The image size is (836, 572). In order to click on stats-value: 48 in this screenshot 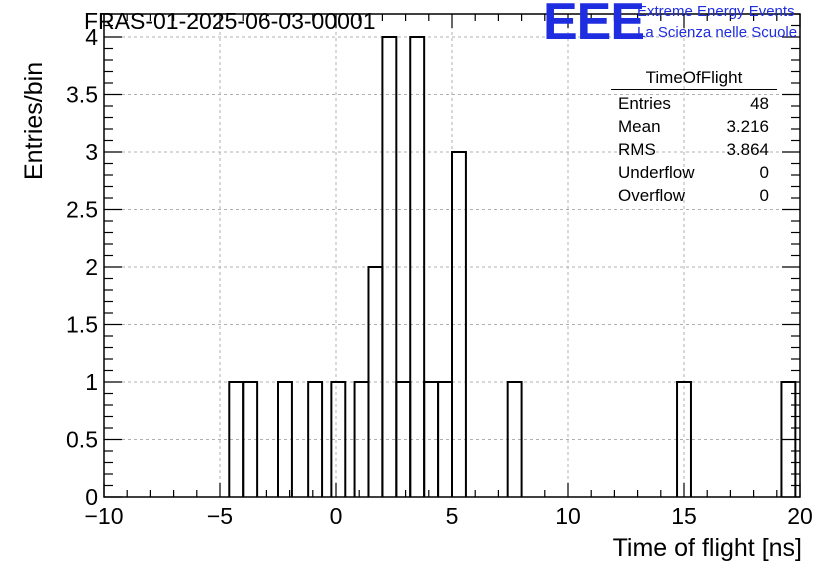, I will do `click(759, 103)`.